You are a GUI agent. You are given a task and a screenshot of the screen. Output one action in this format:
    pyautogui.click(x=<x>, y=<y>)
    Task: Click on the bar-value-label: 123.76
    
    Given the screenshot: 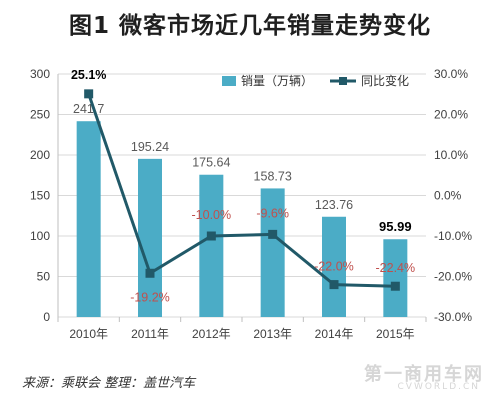 What is the action you would take?
    pyautogui.click(x=334, y=205)
    